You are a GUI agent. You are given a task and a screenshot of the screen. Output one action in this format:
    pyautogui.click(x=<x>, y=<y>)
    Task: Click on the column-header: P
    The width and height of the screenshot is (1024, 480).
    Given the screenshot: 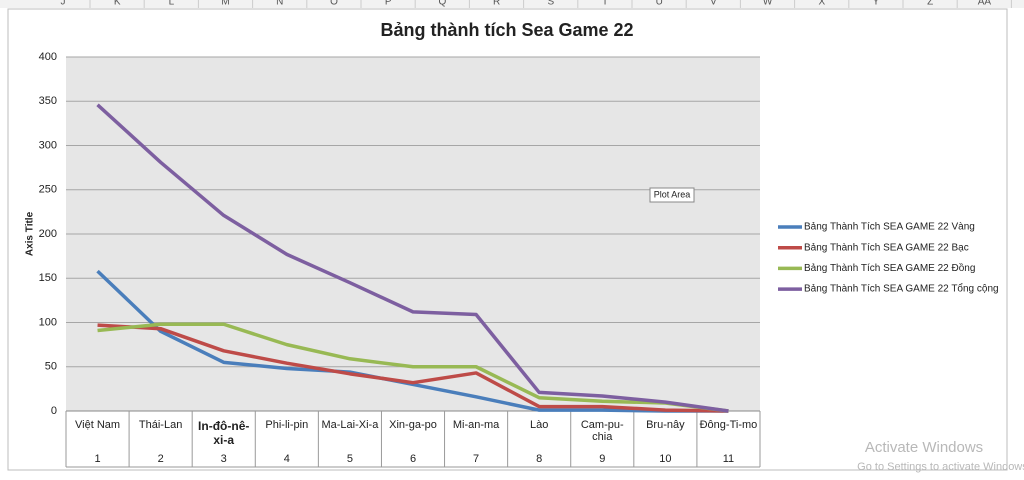 What is the action you would take?
    pyautogui.click(x=388, y=4)
    